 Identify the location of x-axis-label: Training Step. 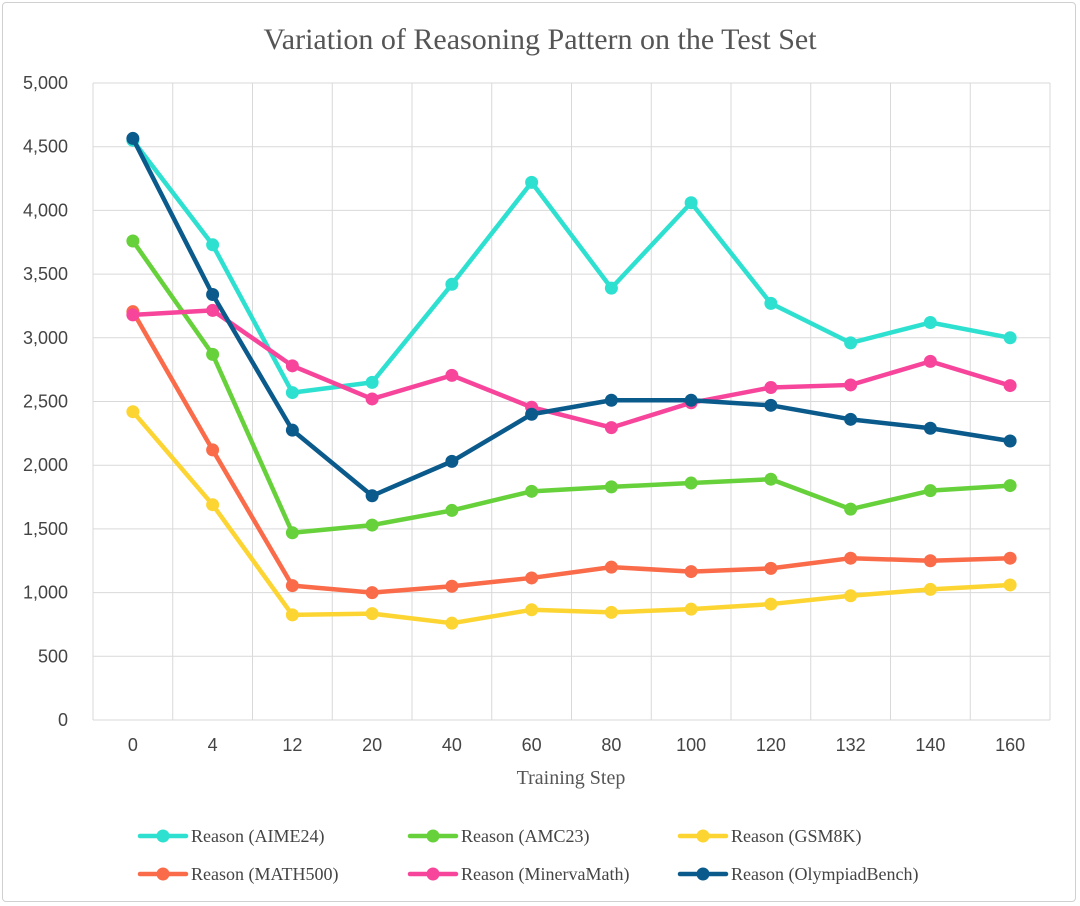
(571, 778).